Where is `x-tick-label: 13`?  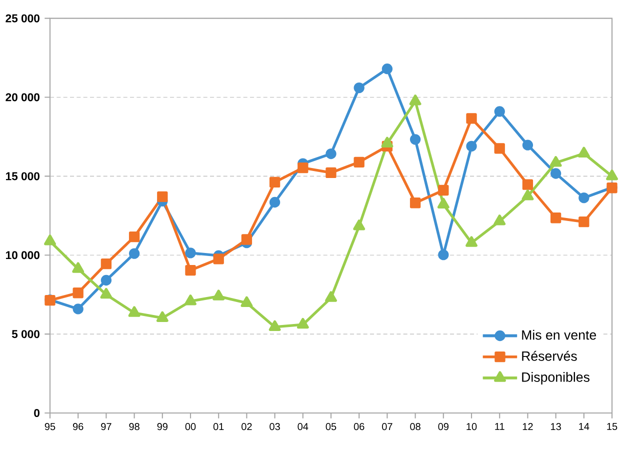
x-tick-label: 13 is located at coordinates (555, 426).